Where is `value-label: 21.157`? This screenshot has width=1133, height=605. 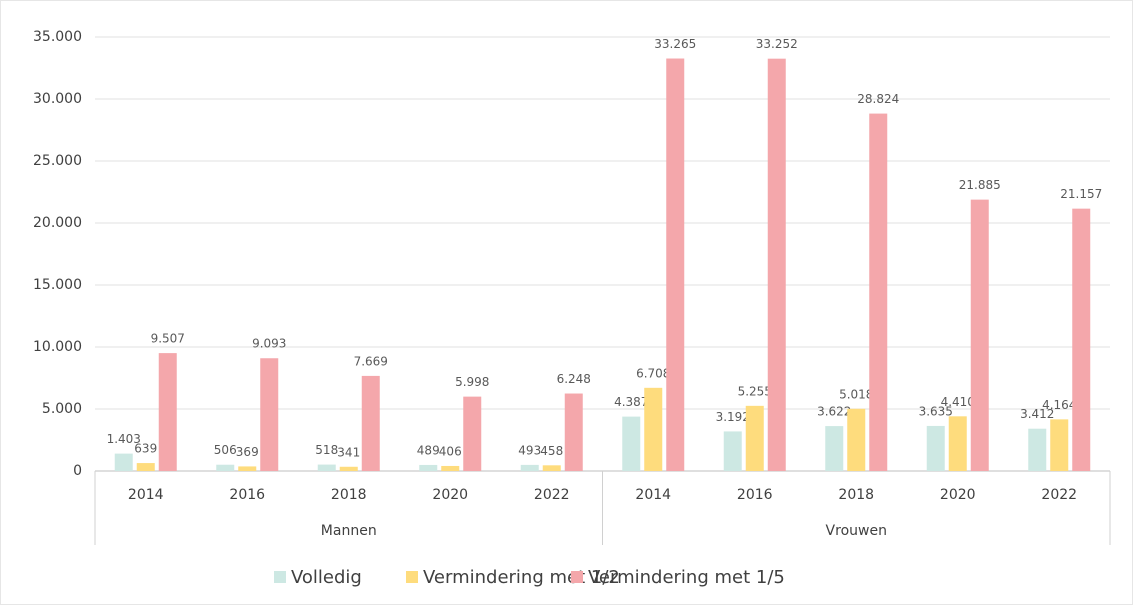
value-label: 21.157 is located at coordinates (1081, 194).